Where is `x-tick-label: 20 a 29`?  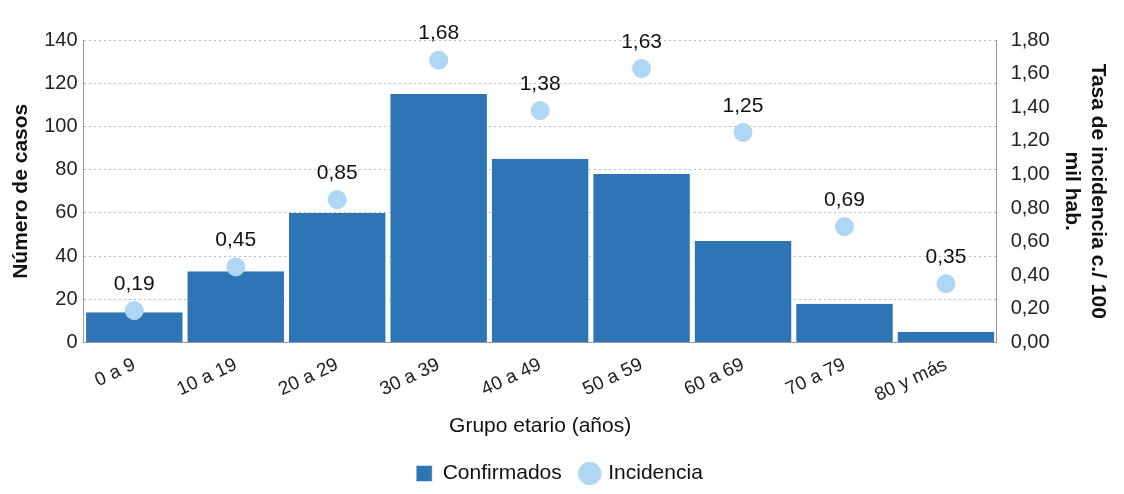 x-tick-label: 20 a 29 is located at coordinates (308, 376).